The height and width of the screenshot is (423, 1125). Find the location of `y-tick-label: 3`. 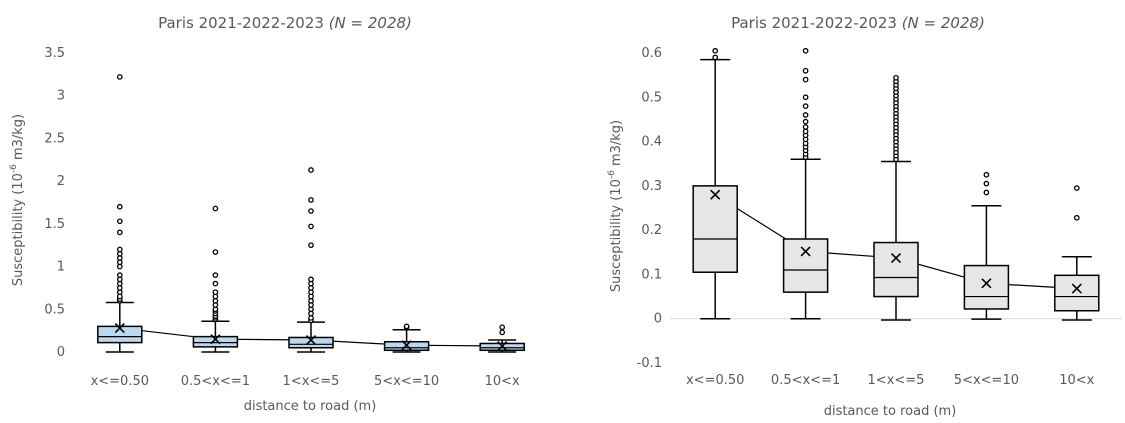

y-tick-label: 3 is located at coordinates (61, 96).